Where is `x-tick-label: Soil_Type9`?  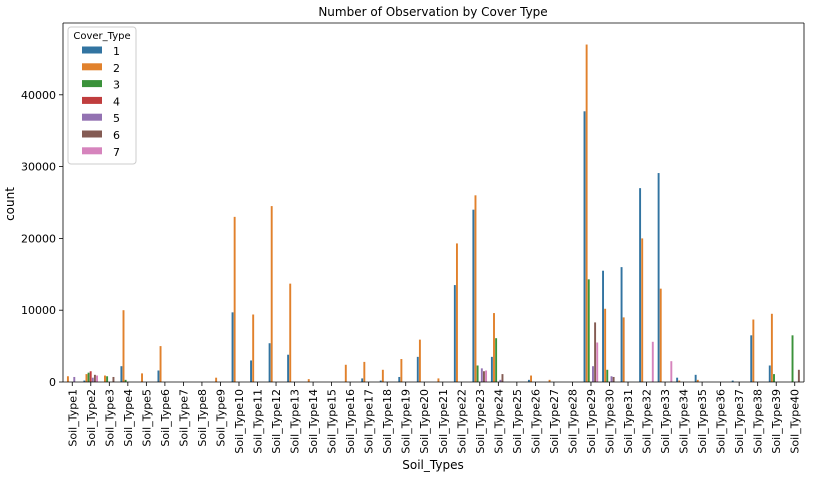
x-tick-label: Soil_Type9 is located at coordinates (220, 418).